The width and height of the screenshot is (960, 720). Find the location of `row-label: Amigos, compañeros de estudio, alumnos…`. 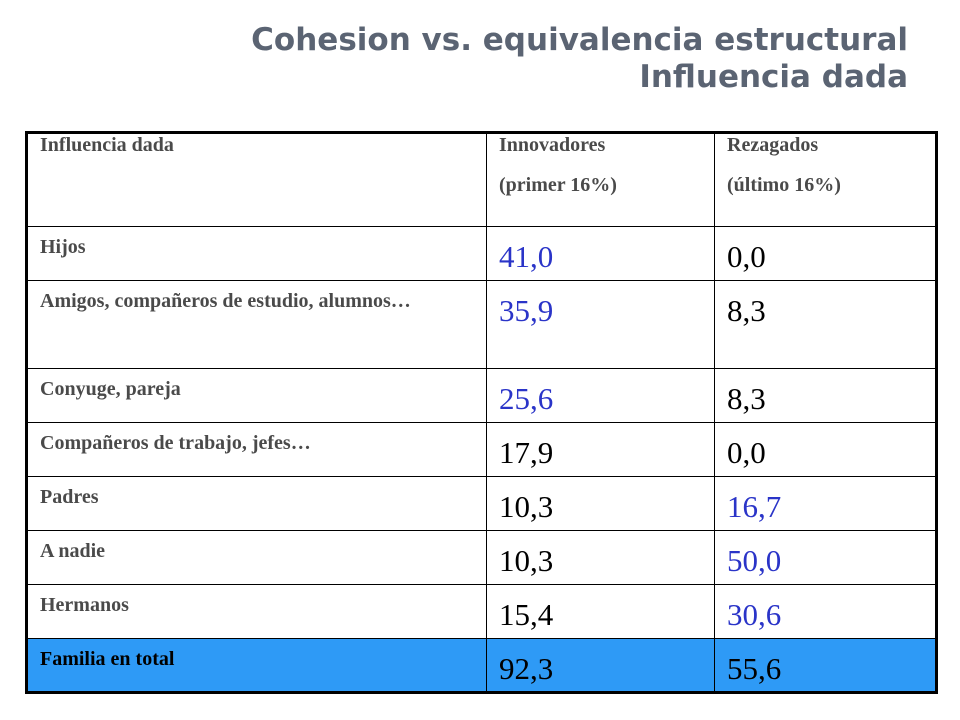

row-label: Amigos, compañeros de estudio, alumnos… is located at coordinates (256, 324).